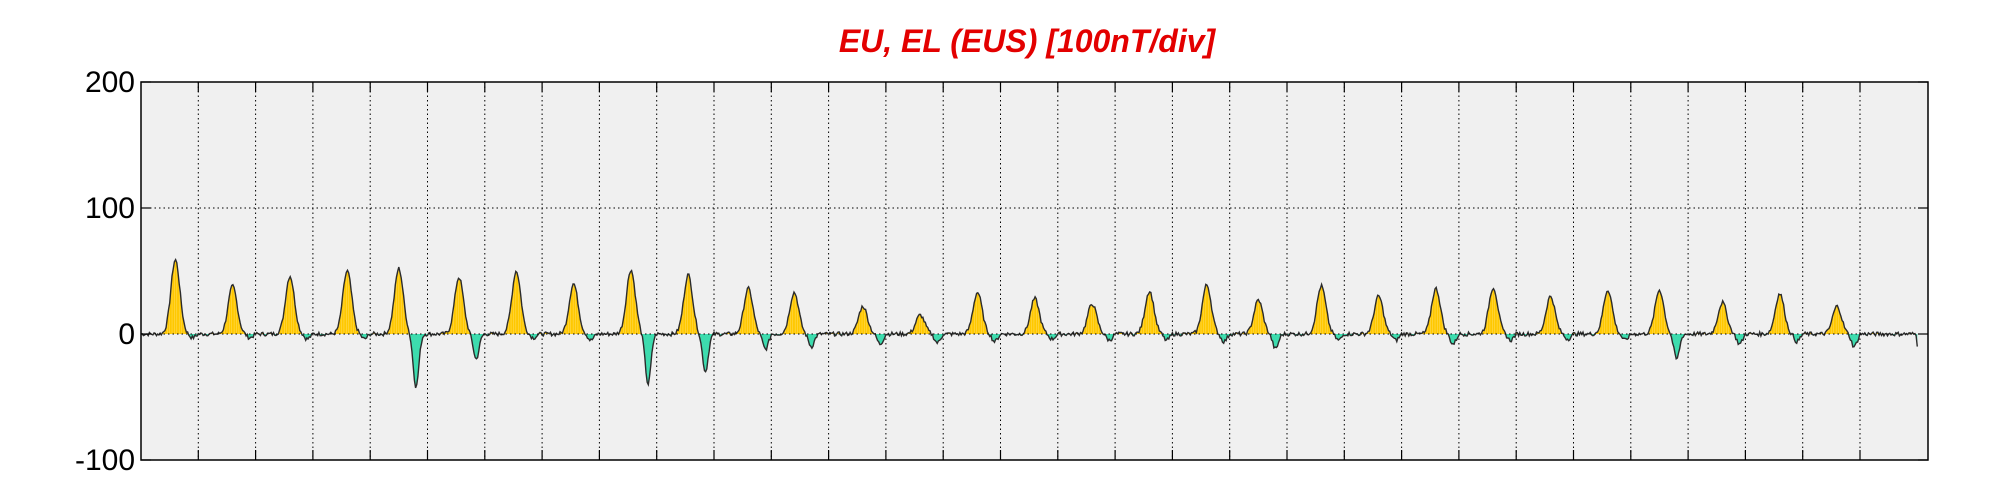  What do you see at coordinates (110, 82) in the screenshot?
I see `y-tick-label: 200` at bounding box center [110, 82].